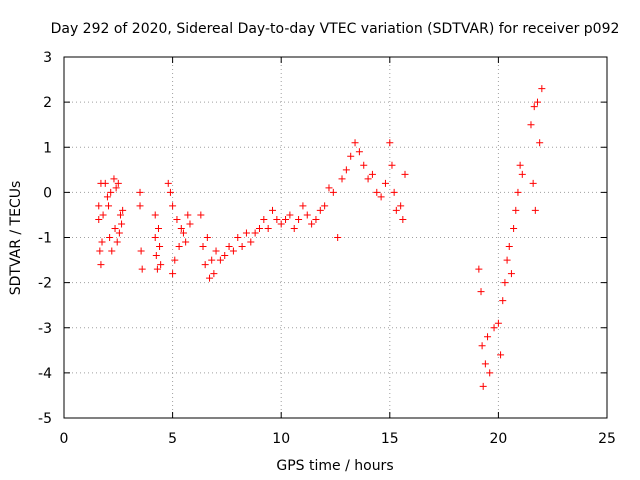 The width and height of the screenshot is (640, 480). Describe the element at coordinates (334, 466) in the screenshot. I see `x-axis-label: GPS time / hours` at that location.